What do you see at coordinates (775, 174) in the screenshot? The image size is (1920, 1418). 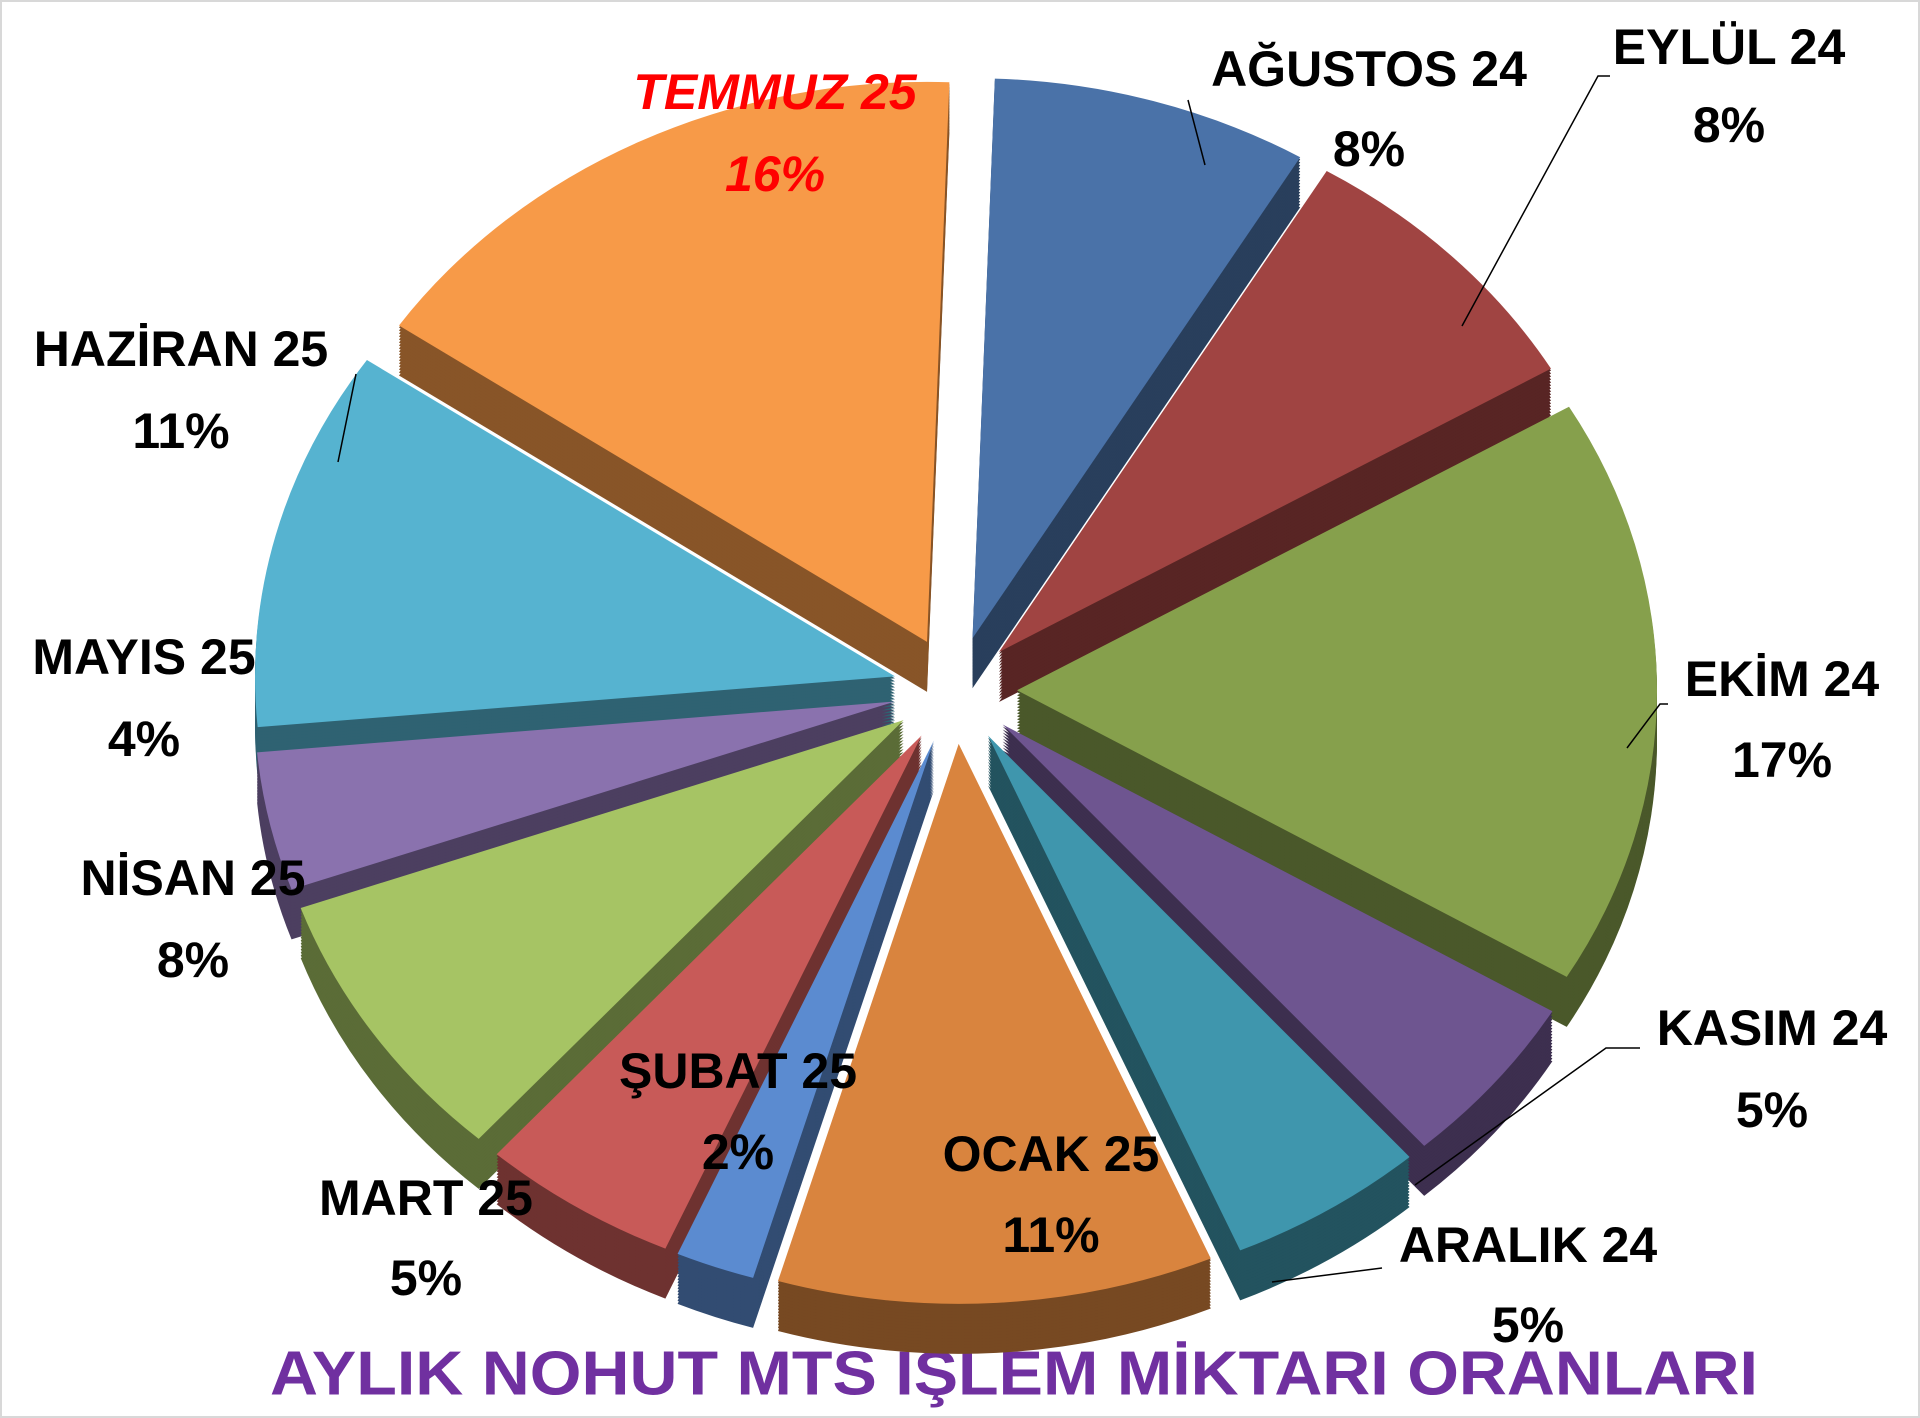 I see `value-label: 16%` at bounding box center [775, 174].